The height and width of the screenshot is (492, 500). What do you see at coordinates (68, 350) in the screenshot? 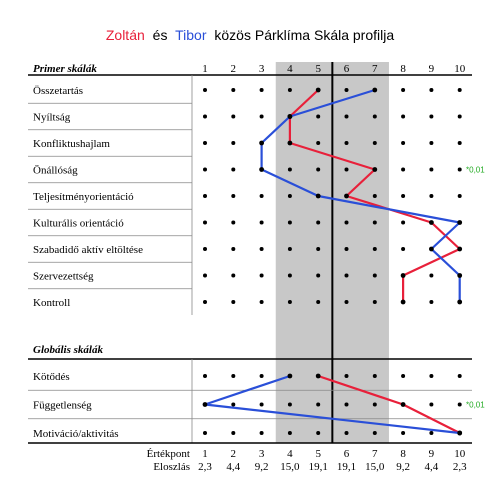
I see `section-title-global: Globális skálák` at bounding box center [68, 350].